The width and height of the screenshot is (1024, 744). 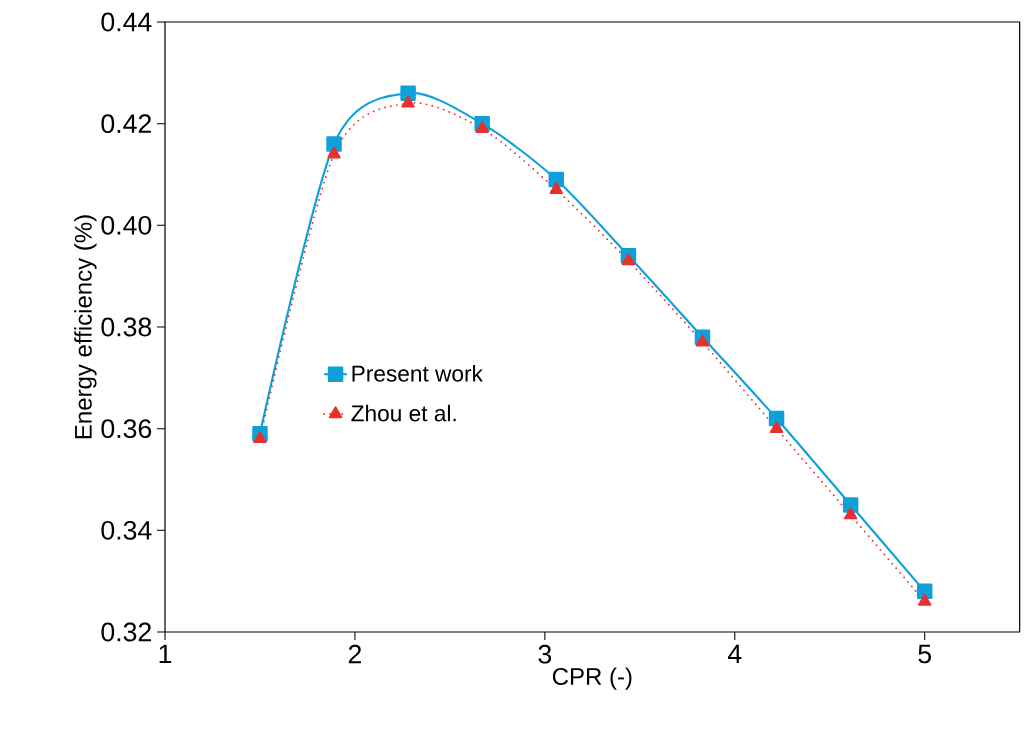 What do you see at coordinates (417, 373) in the screenshot?
I see `legend-label: Present work` at bounding box center [417, 373].